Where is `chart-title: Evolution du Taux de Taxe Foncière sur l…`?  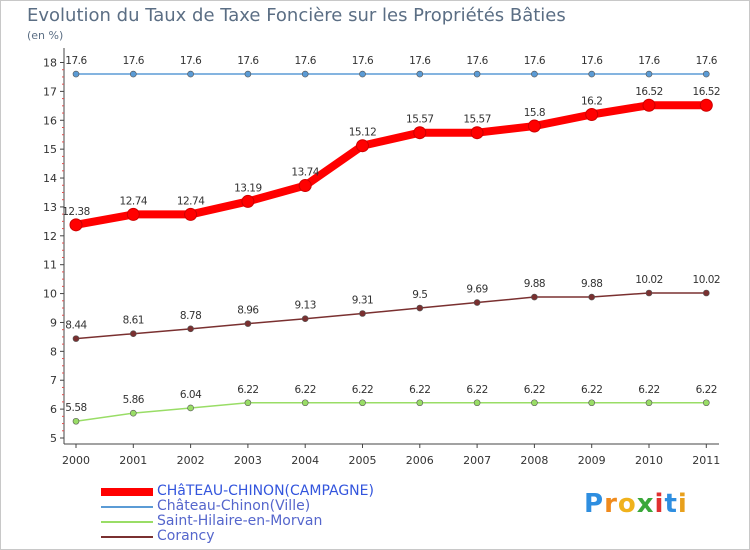
chart-title: Evolution du Taux de Taxe Foncière sur l… is located at coordinates (296, 15).